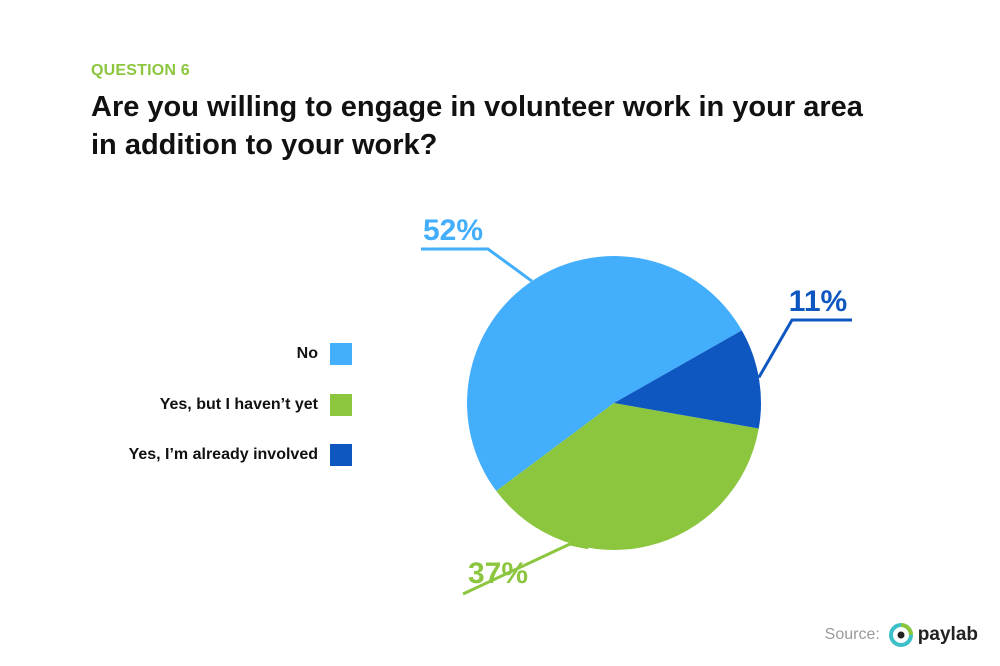  Describe the element at coordinates (140, 70) in the screenshot. I see `question-label: QUESTION 6` at that location.